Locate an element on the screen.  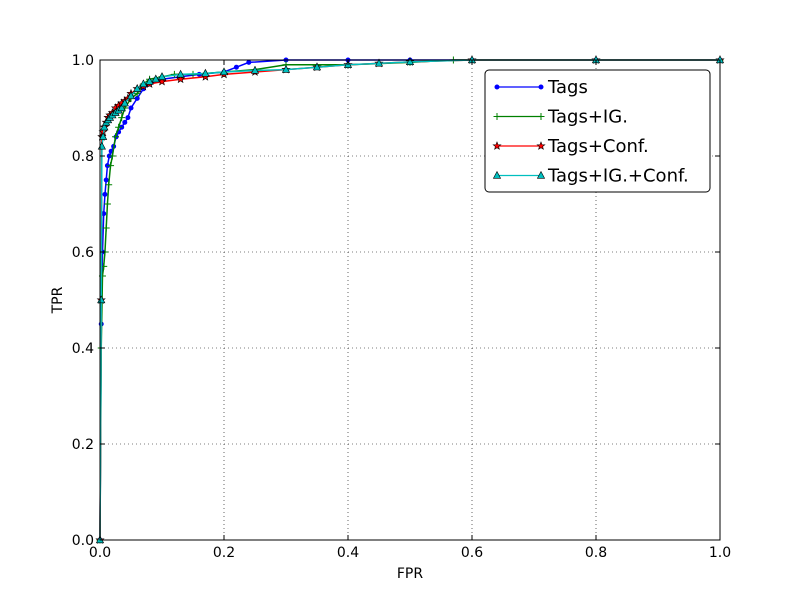
x-tick-label: 0.2 is located at coordinates (224, 553).